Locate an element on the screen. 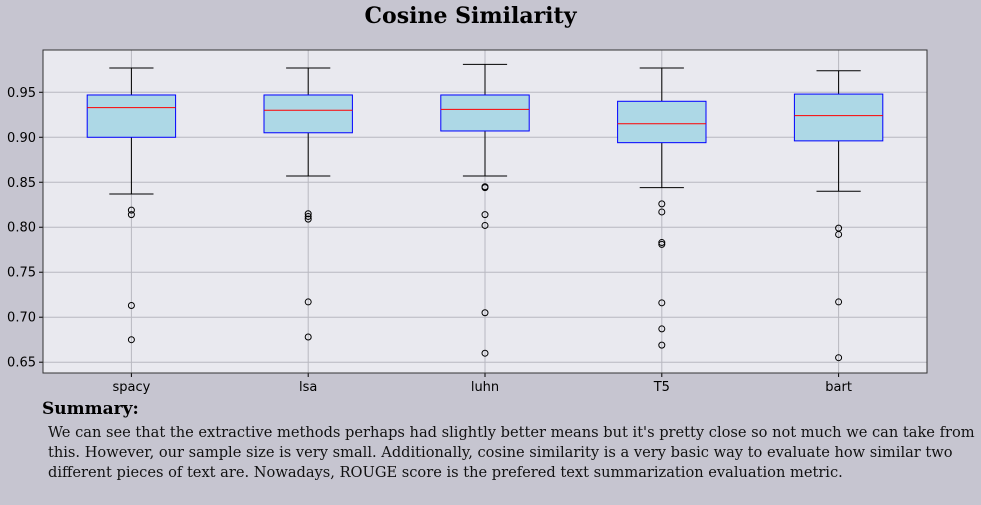 This screenshot has height=505, width=981. y-tick-label: 0.70 is located at coordinates (21, 318).